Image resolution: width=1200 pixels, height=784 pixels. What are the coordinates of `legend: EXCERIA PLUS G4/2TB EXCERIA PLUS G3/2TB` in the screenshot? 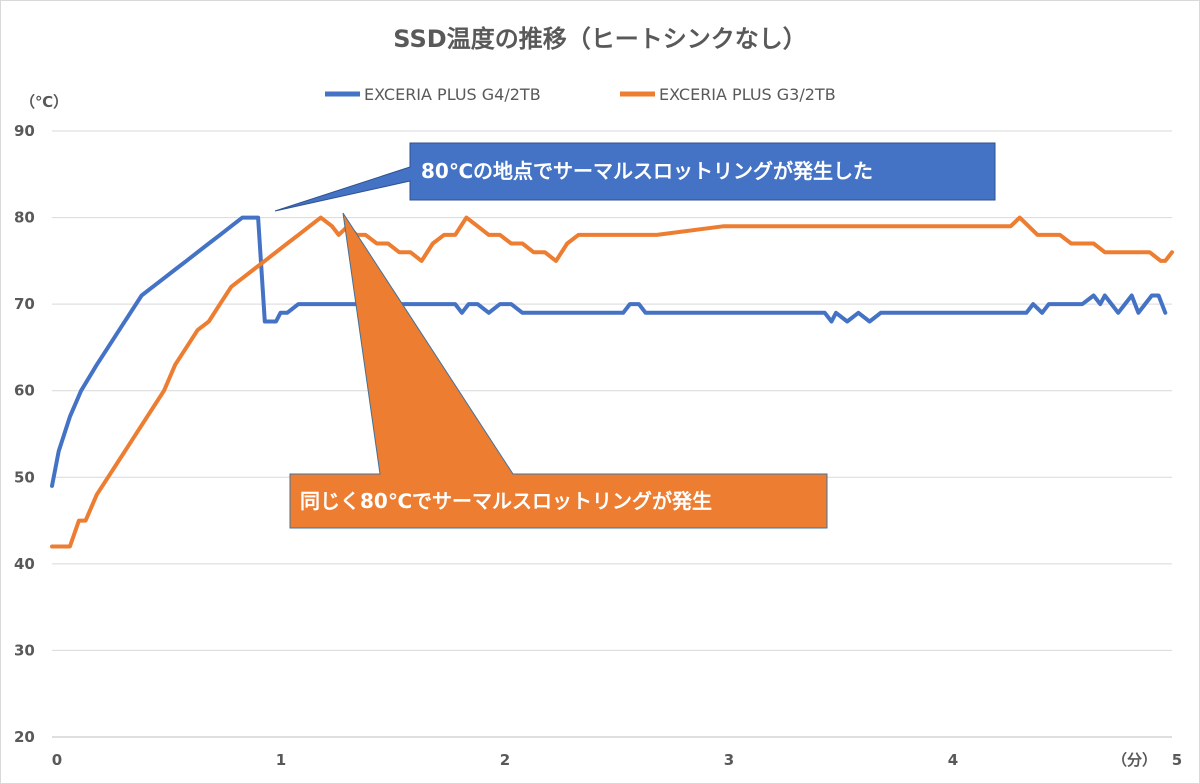 It's located at (580, 94).